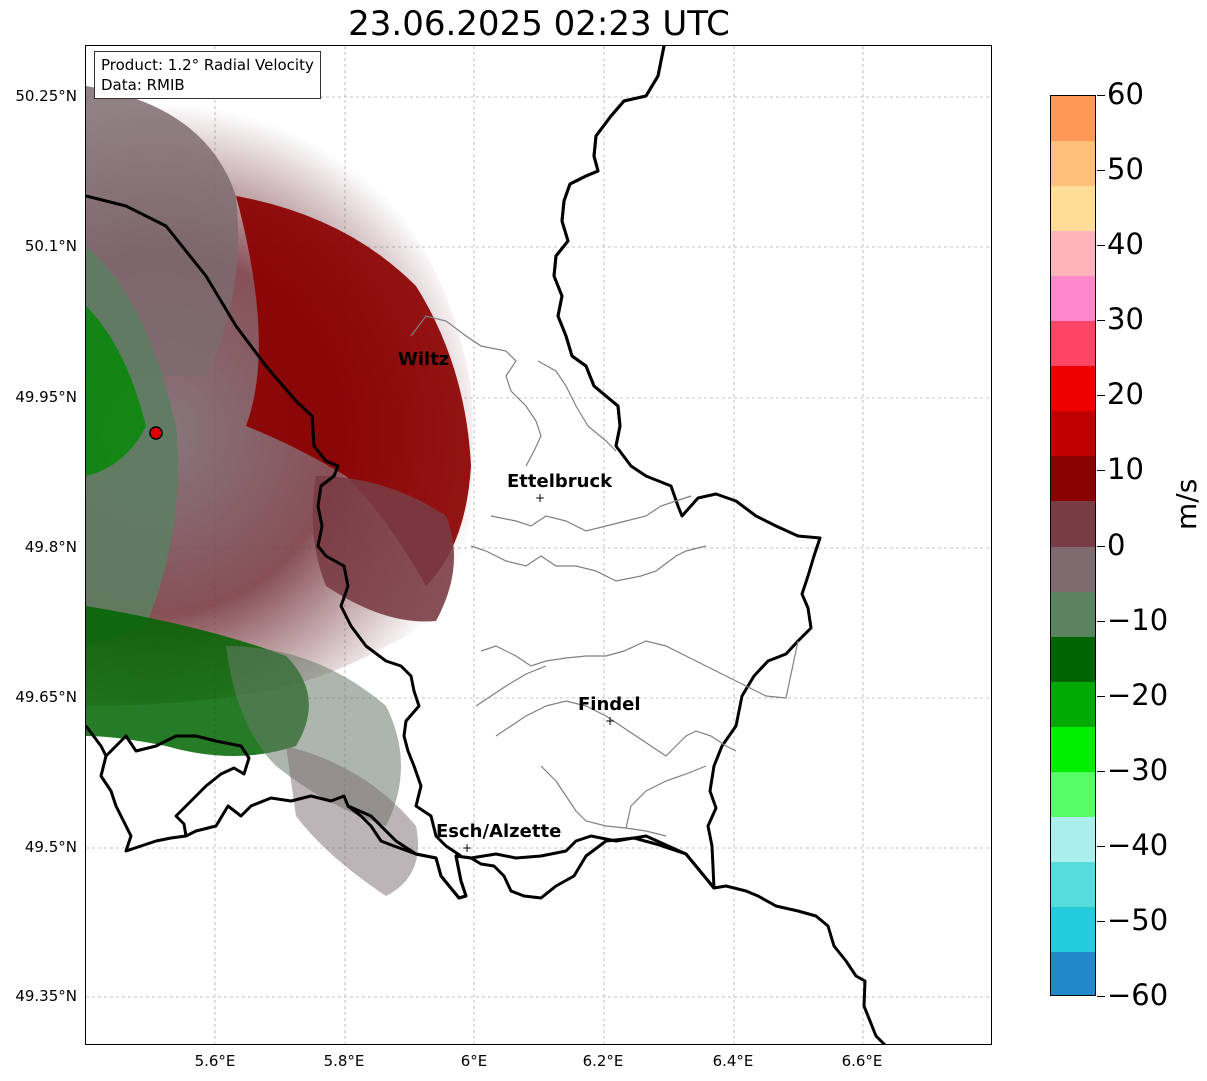  What do you see at coordinates (1125, 244) in the screenshot?
I see `colorbar-tick-label: 40` at bounding box center [1125, 244].